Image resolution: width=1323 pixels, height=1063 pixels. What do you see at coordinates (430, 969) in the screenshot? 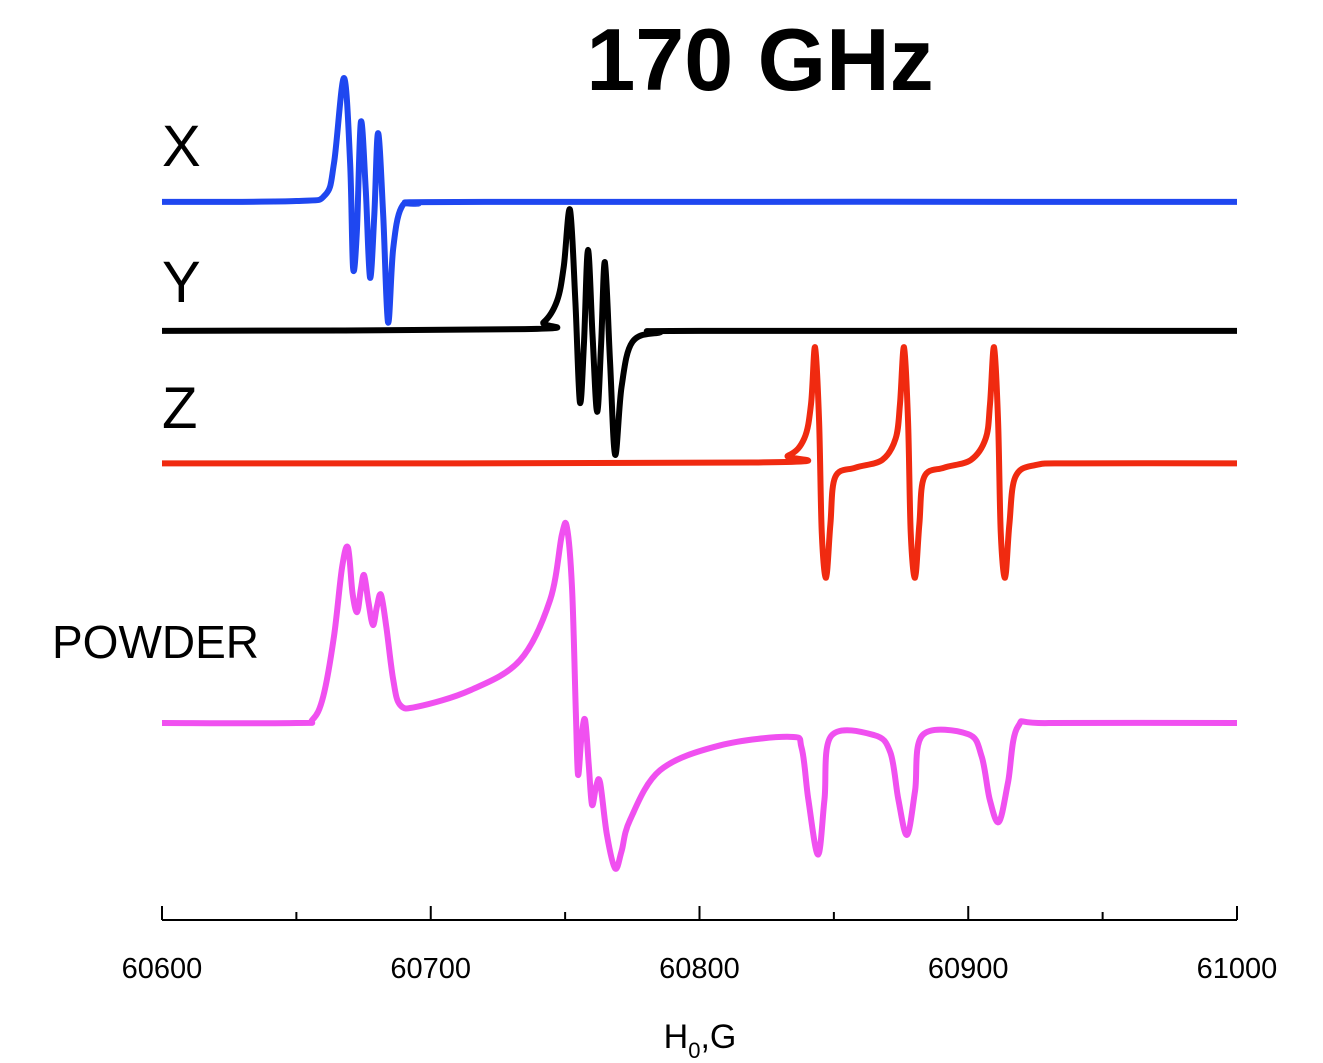
I see `x-tick-label: 60700` at bounding box center [430, 969].